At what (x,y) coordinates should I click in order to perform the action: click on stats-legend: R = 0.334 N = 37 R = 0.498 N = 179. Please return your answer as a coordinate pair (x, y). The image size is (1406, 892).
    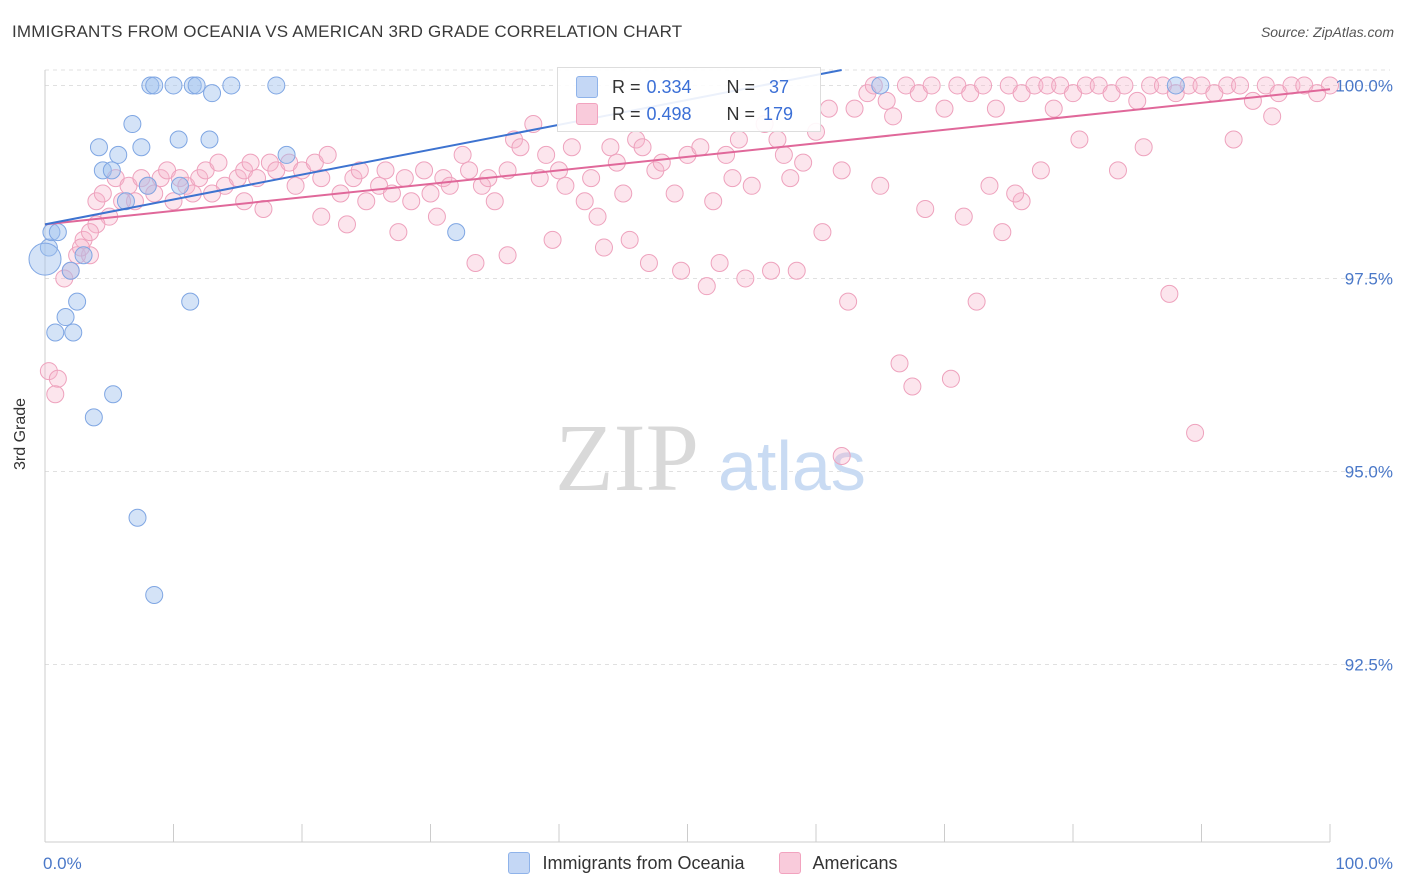
    Looking at the image, I should click on (689, 99).